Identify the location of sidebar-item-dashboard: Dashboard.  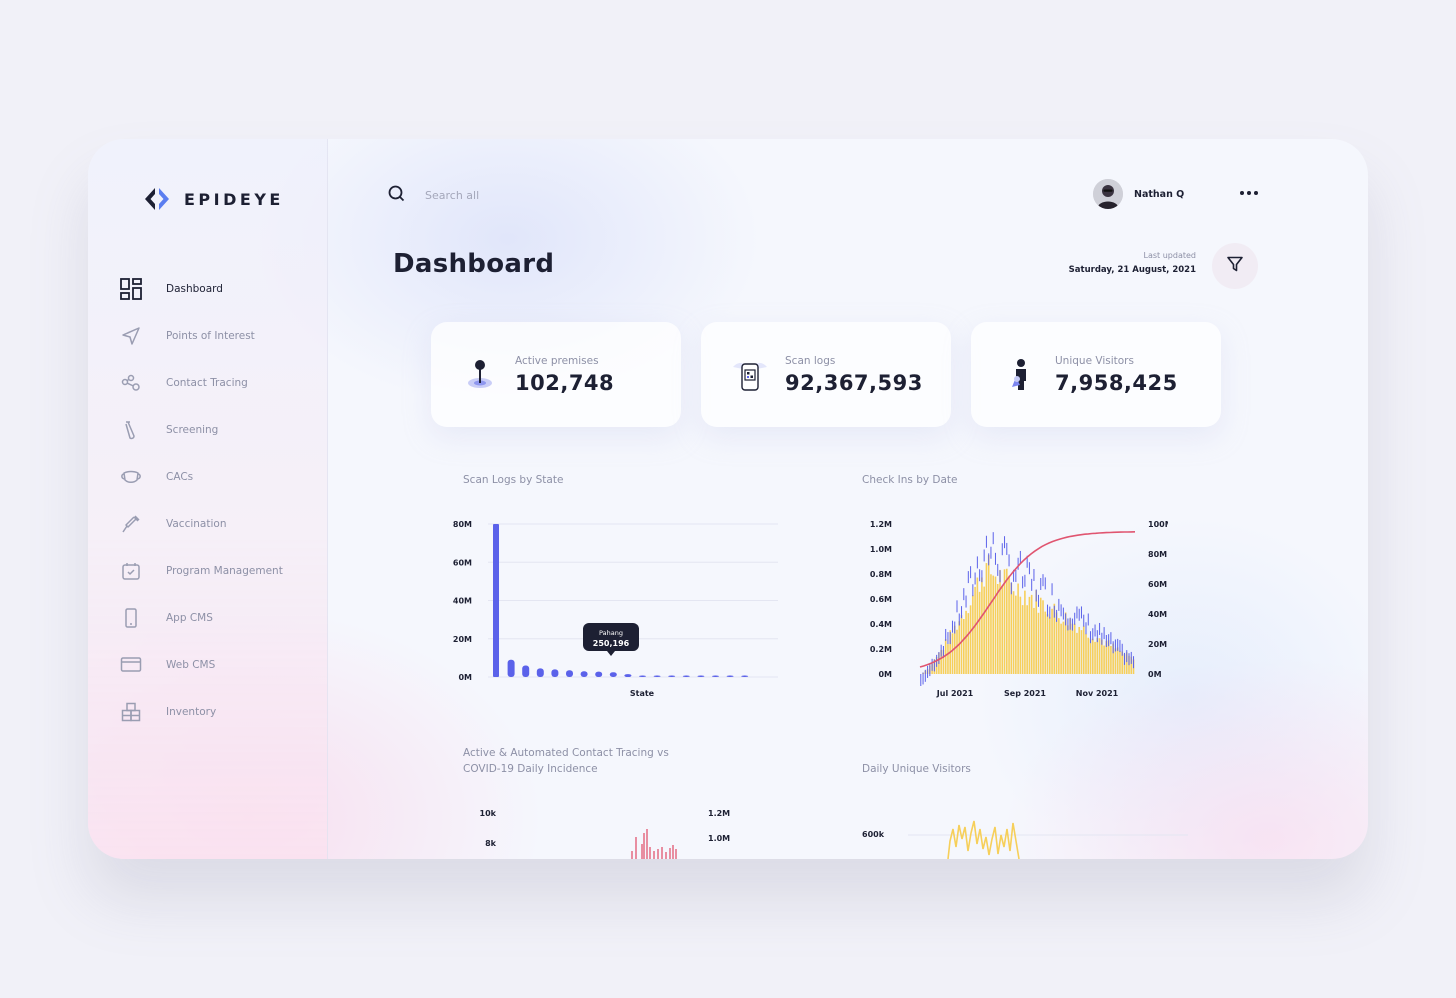
(220, 288).